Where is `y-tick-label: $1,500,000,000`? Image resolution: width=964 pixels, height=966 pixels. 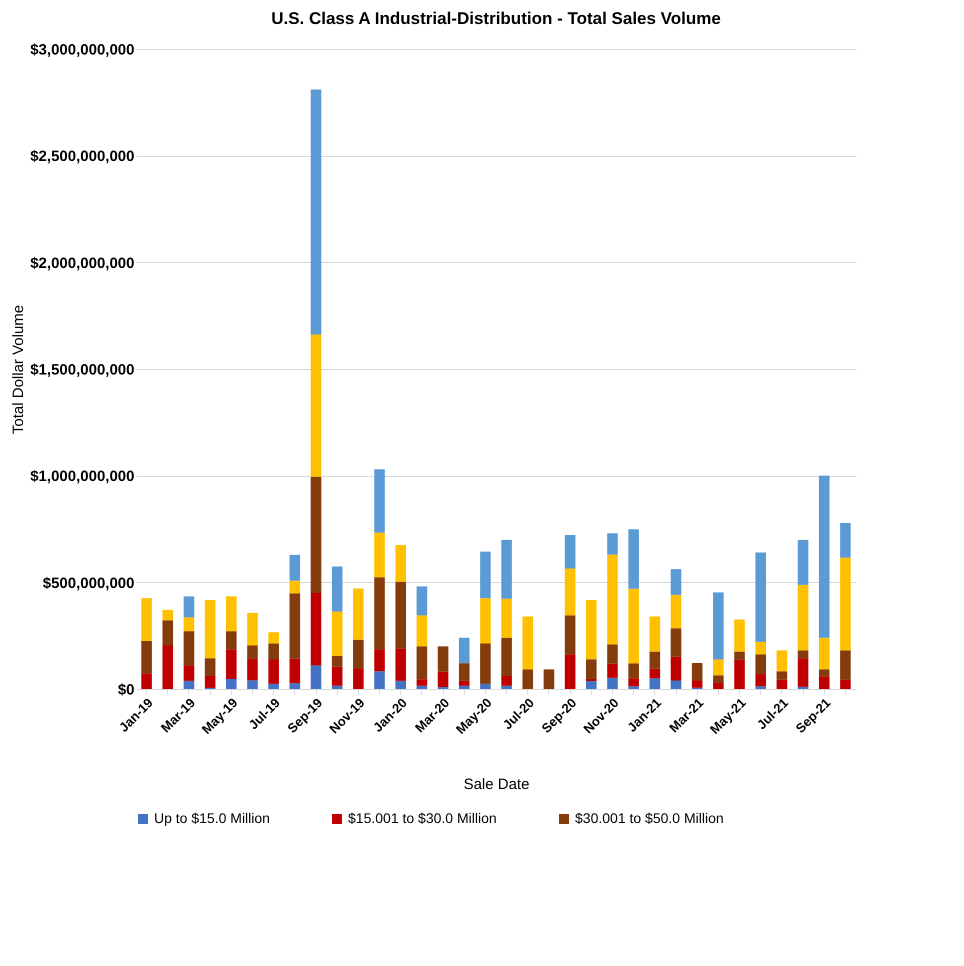
y-tick-label: $1,500,000,000 is located at coordinates (82, 370).